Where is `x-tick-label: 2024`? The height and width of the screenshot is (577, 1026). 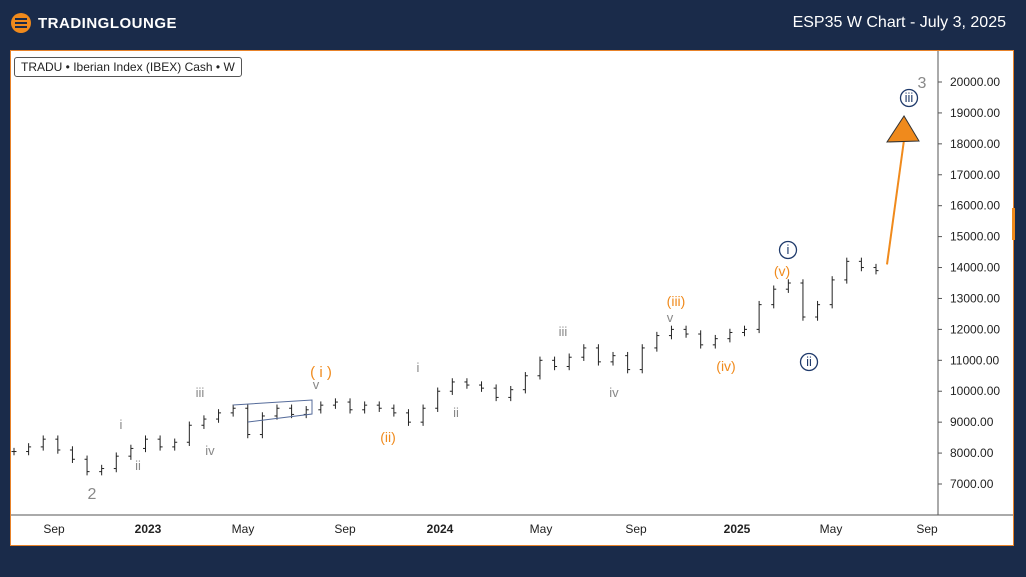 x-tick-label: 2024 is located at coordinates (440, 529).